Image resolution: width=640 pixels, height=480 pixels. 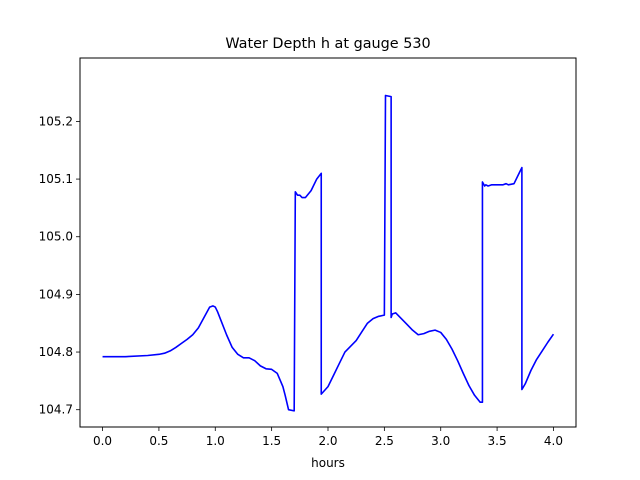 What do you see at coordinates (384, 441) in the screenshot?
I see `x-tick-label: 2.5` at bounding box center [384, 441].